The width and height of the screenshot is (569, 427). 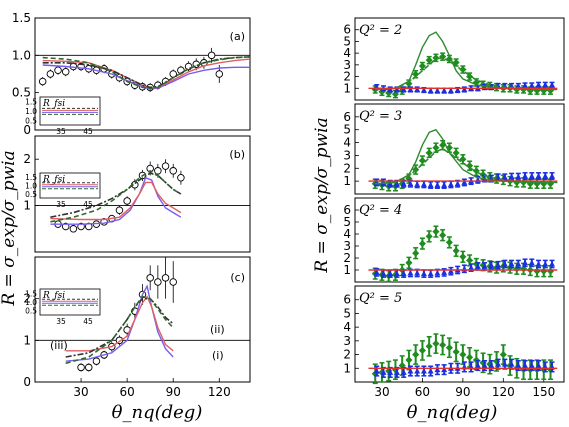 What do you see at coordinates (21, 55) in the screenshot?
I see `ytick-label: 1.0` at bounding box center [21, 55].